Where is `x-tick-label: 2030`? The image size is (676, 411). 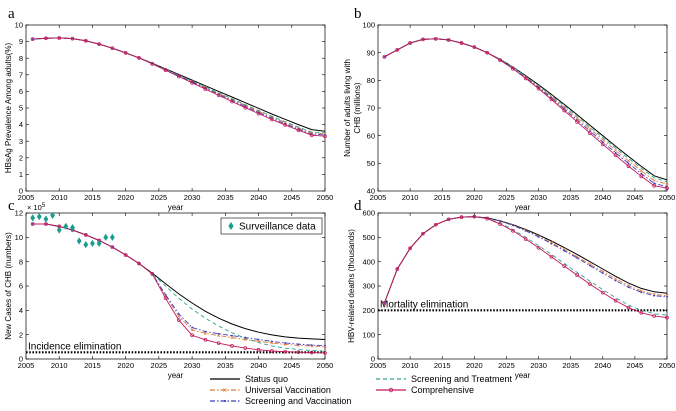
x-tick-label: 2030 is located at coordinates (192, 197).